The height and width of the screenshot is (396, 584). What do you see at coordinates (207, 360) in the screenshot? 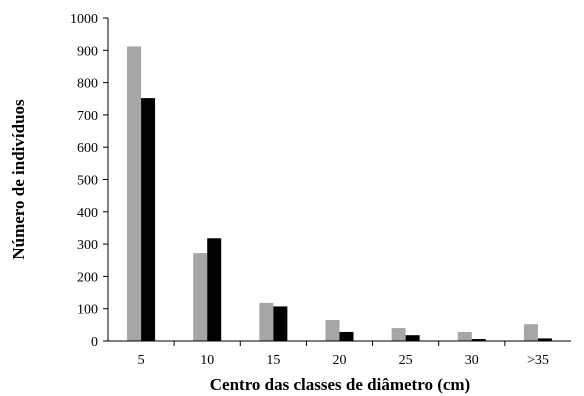
I see `x-tick-label: 10` at bounding box center [207, 360].